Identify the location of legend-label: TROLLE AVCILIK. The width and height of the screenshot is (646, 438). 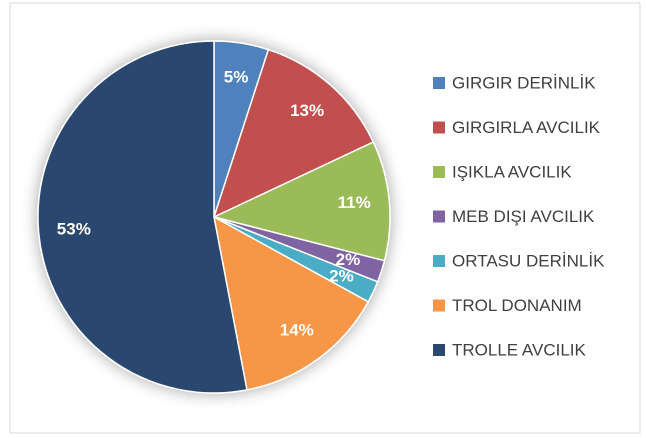
(519, 349).